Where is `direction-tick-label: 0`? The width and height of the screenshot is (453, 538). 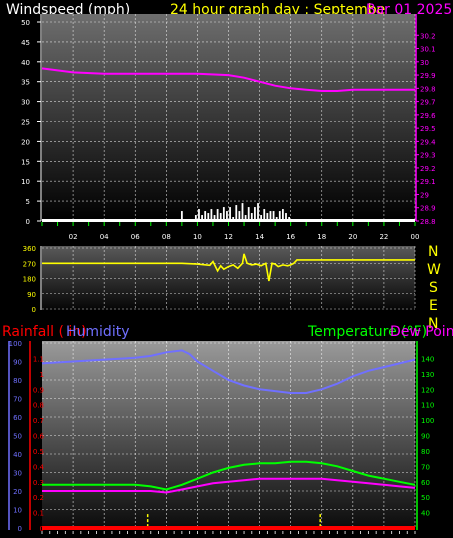 direction-tick-label: 0 is located at coordinates (34, 310).